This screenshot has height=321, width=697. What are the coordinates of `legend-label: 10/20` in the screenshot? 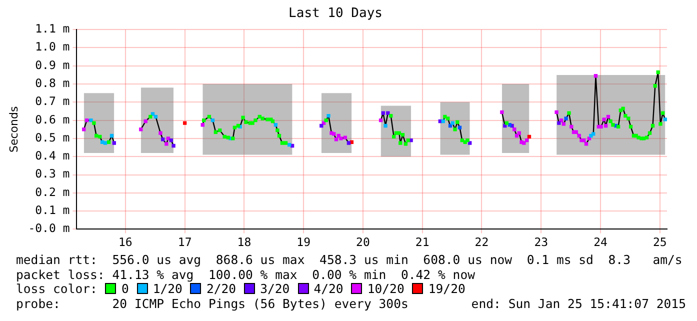 It's located at (385, 289).